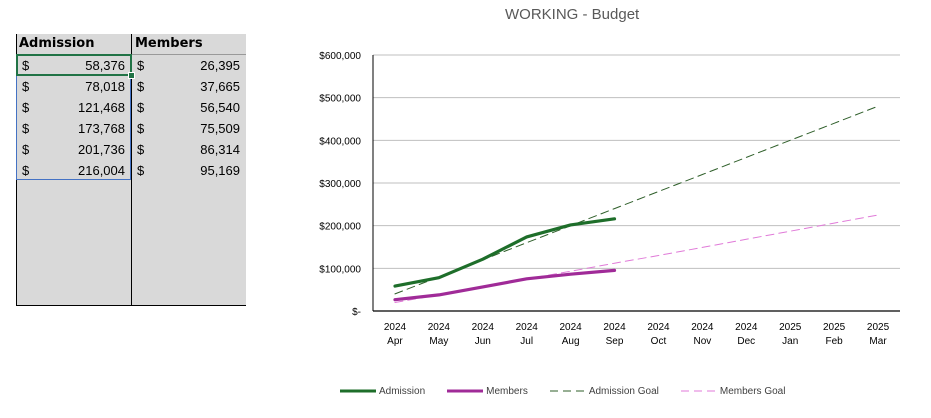 The width and height of the screenshot is (931, 418). I want to click on y-tick-label: $300,000, so click(340, 184).